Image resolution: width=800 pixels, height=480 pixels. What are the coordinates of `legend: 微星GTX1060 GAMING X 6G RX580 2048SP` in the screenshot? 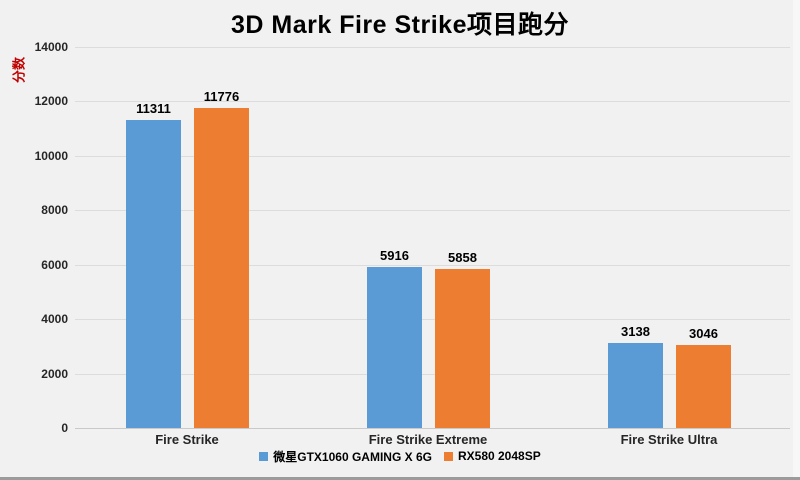 It's located at (400, 456).